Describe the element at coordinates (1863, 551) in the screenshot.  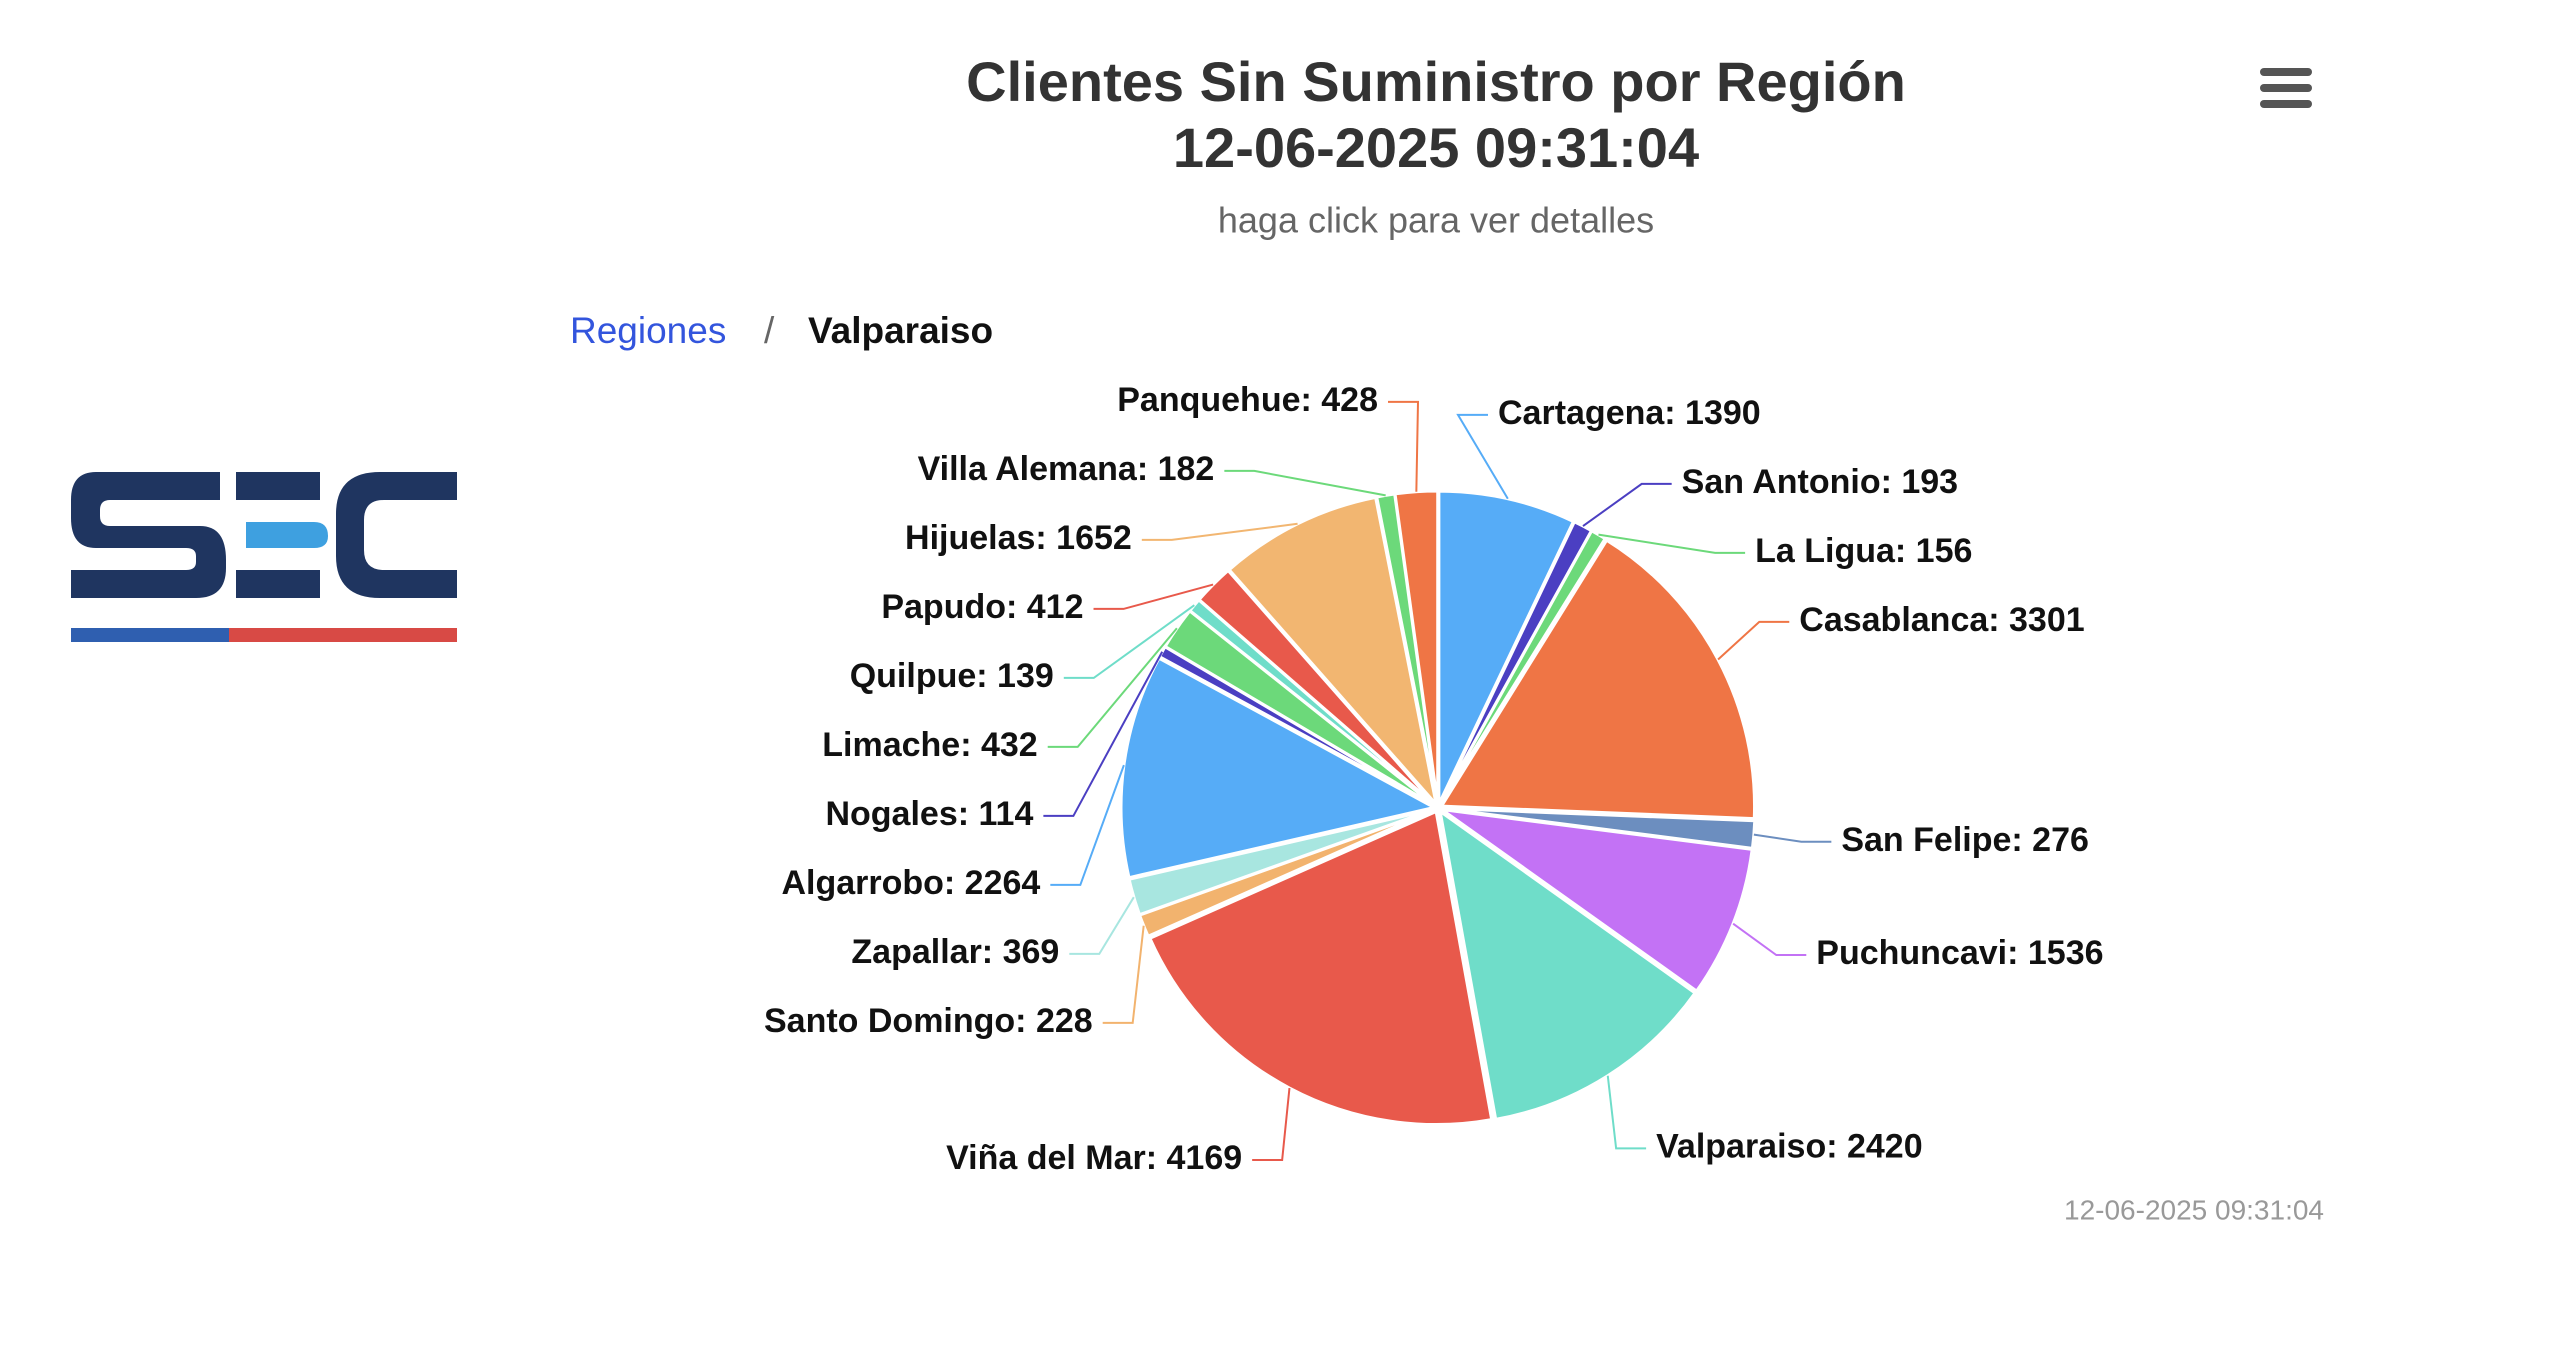
I see `data-label: La Ligua: 156` at that location.